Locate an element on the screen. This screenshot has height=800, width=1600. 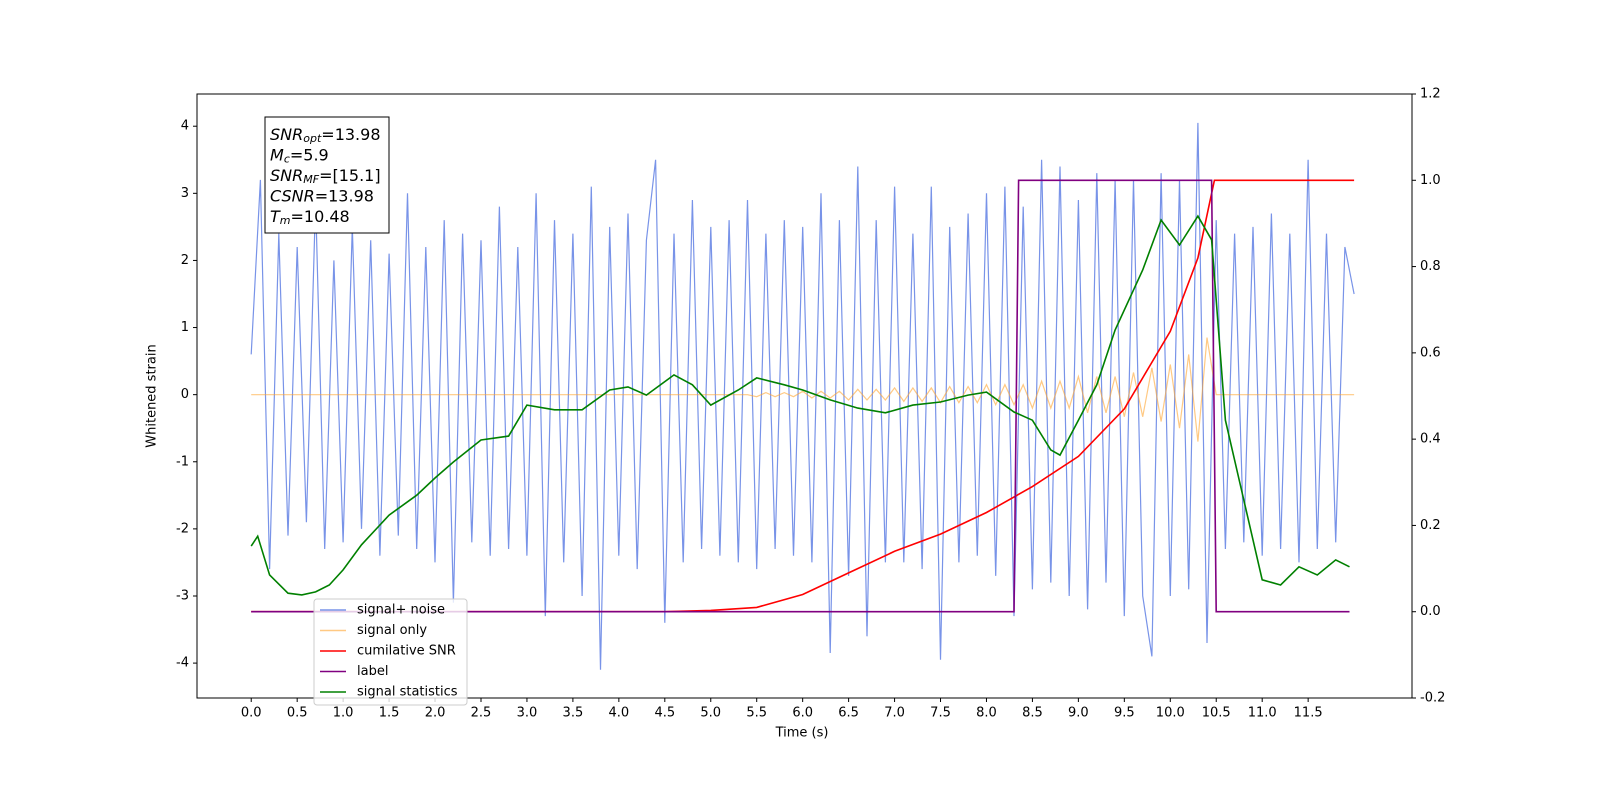
x-tick-label: 2.0 is located at coordinates (435, 713).